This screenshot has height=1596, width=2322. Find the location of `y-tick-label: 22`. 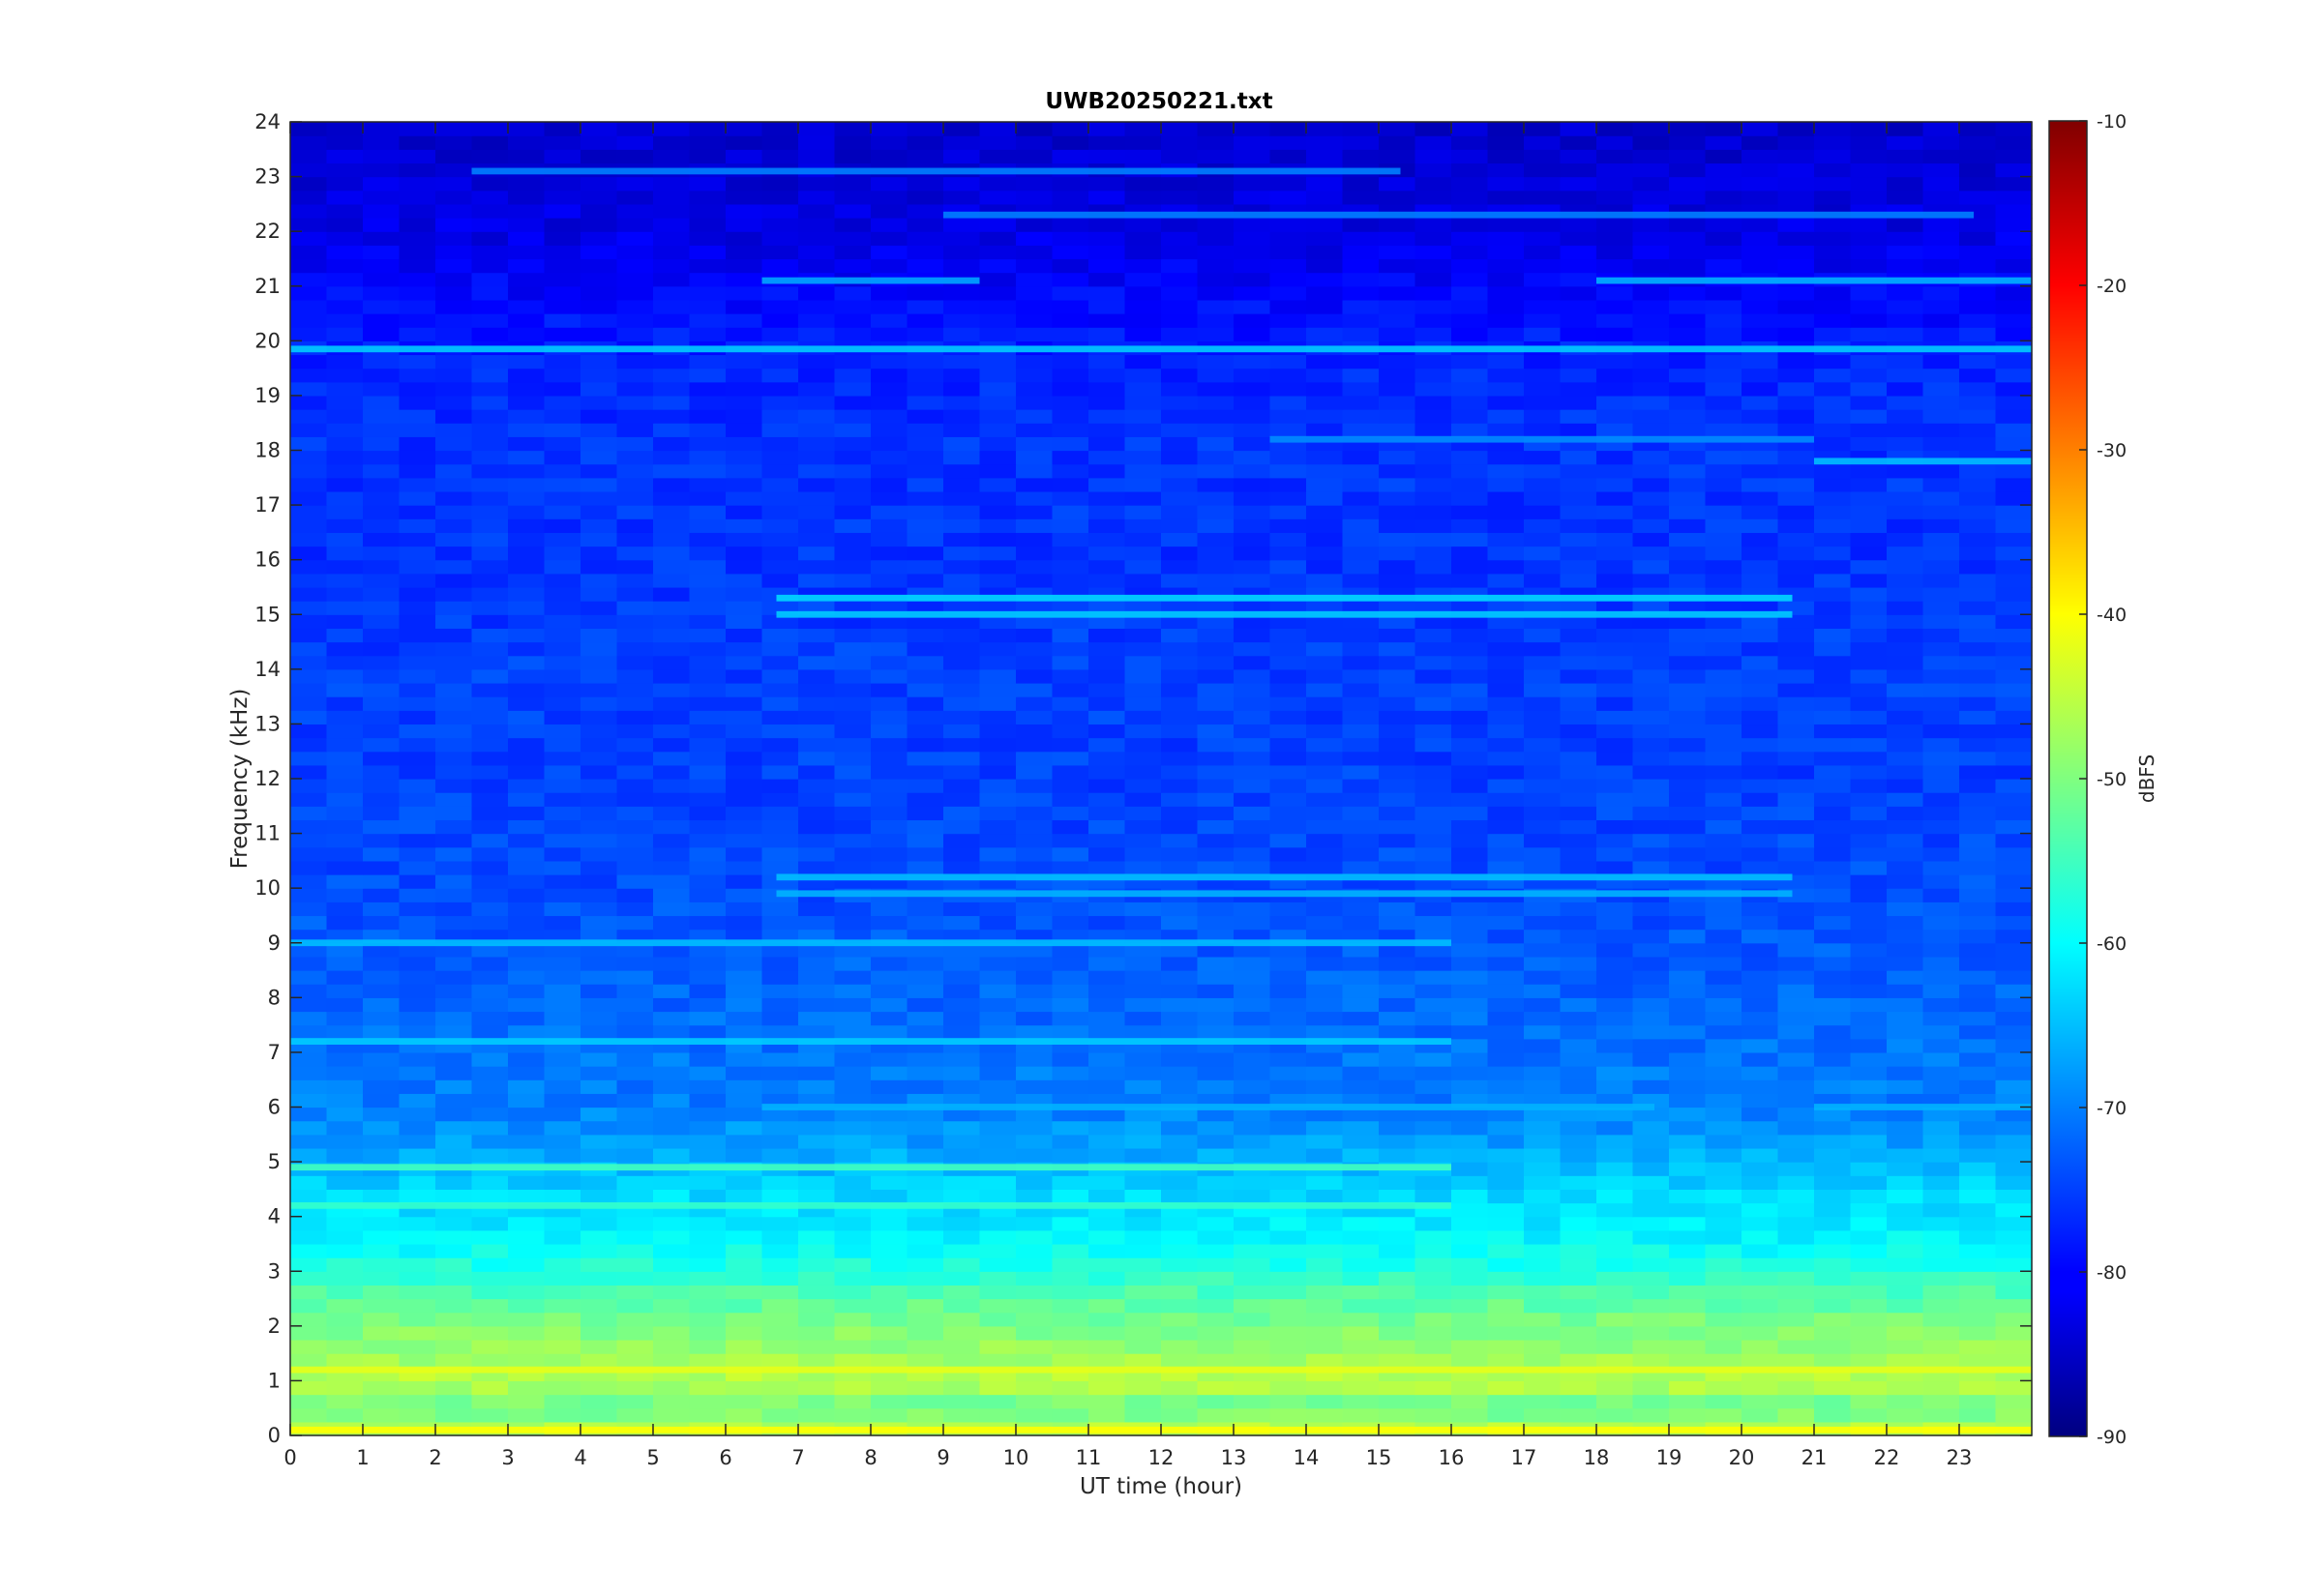

y-tick-label: 22 is located at coordinates (267, 231).